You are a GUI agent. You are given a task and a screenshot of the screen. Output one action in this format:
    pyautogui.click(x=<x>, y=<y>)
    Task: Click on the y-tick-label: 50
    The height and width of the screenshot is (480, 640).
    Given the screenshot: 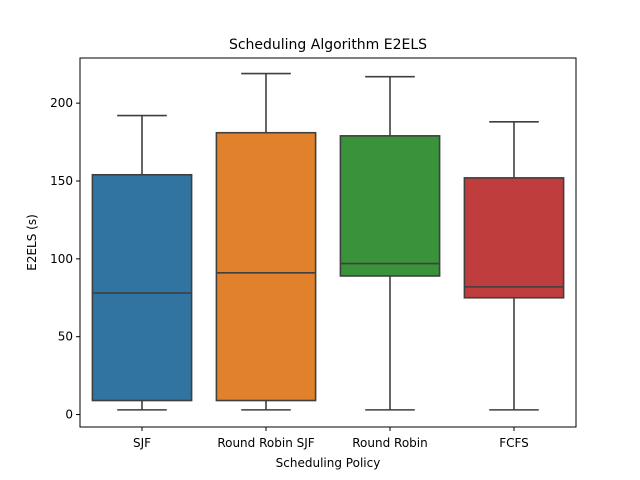 What is the action you would take?
    pyautogui.click(x=65, y=337)
    